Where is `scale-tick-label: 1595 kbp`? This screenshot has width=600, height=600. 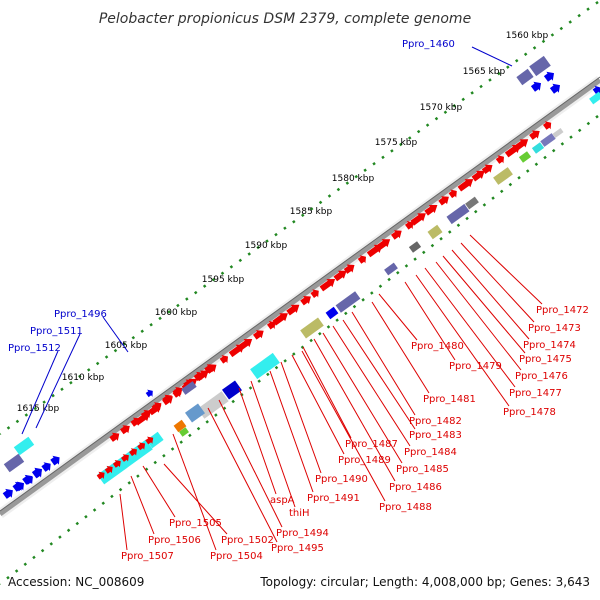 scale-tick-label: 1595 kbp is located at coordinates (223, 280).